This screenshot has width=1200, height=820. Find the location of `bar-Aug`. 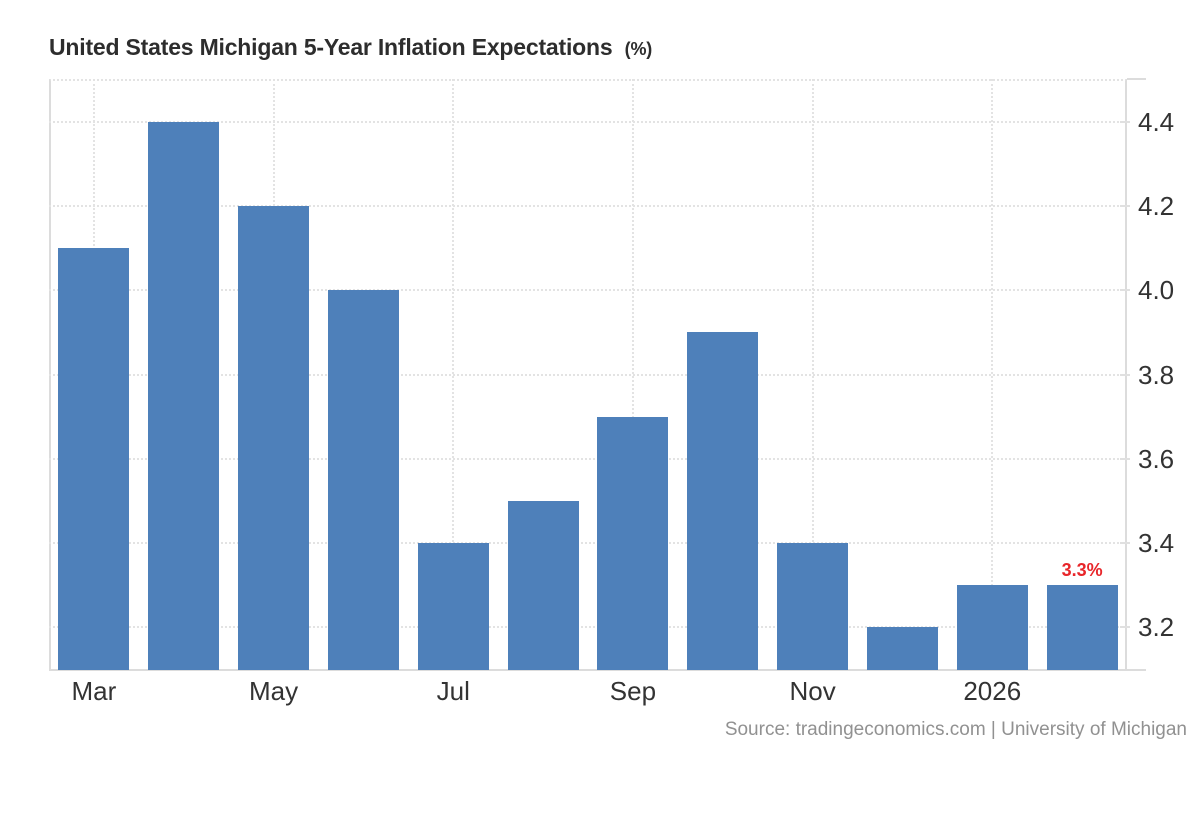

bar-Aug is located at coordinates (543, 585).